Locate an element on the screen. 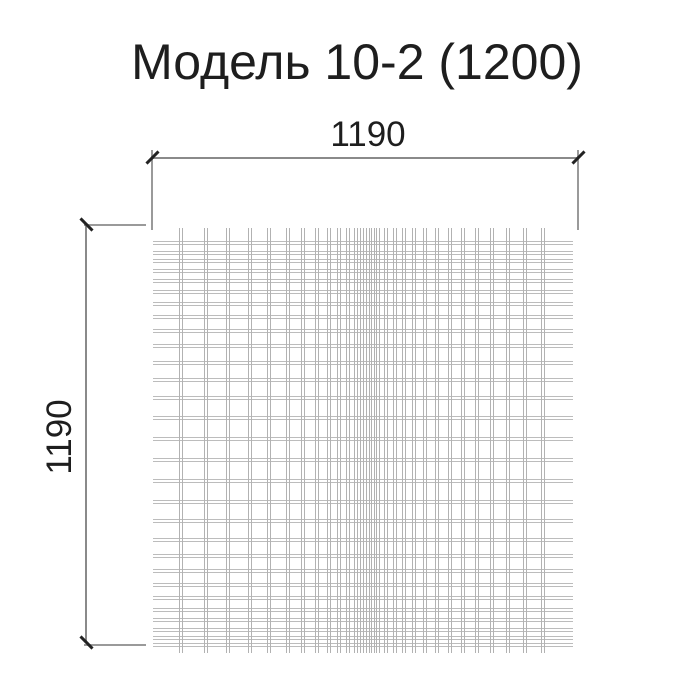 This screenshot has width=700, height=700. left-extension-line-lower is located at coordinates (115, 645).